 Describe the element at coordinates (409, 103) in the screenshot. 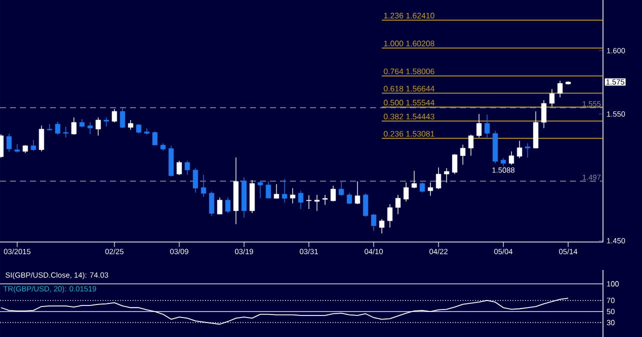

I see `ref-line-label: 0.500 1.55544` at that location.